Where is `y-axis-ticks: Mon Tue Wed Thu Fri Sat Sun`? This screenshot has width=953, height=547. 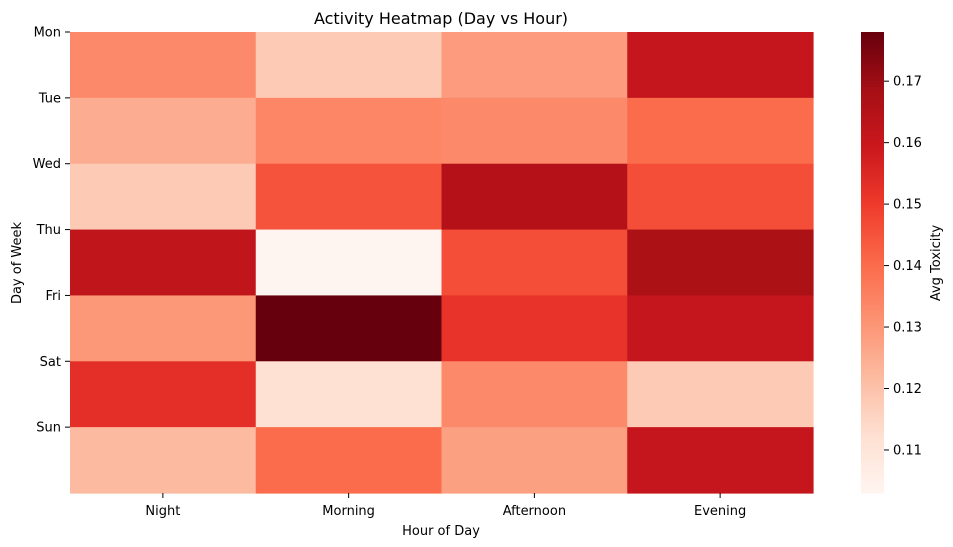 y-axis-ticks: Mon Tue Wed Thu Fri Sat Sun is located at coordinates (51, 231).